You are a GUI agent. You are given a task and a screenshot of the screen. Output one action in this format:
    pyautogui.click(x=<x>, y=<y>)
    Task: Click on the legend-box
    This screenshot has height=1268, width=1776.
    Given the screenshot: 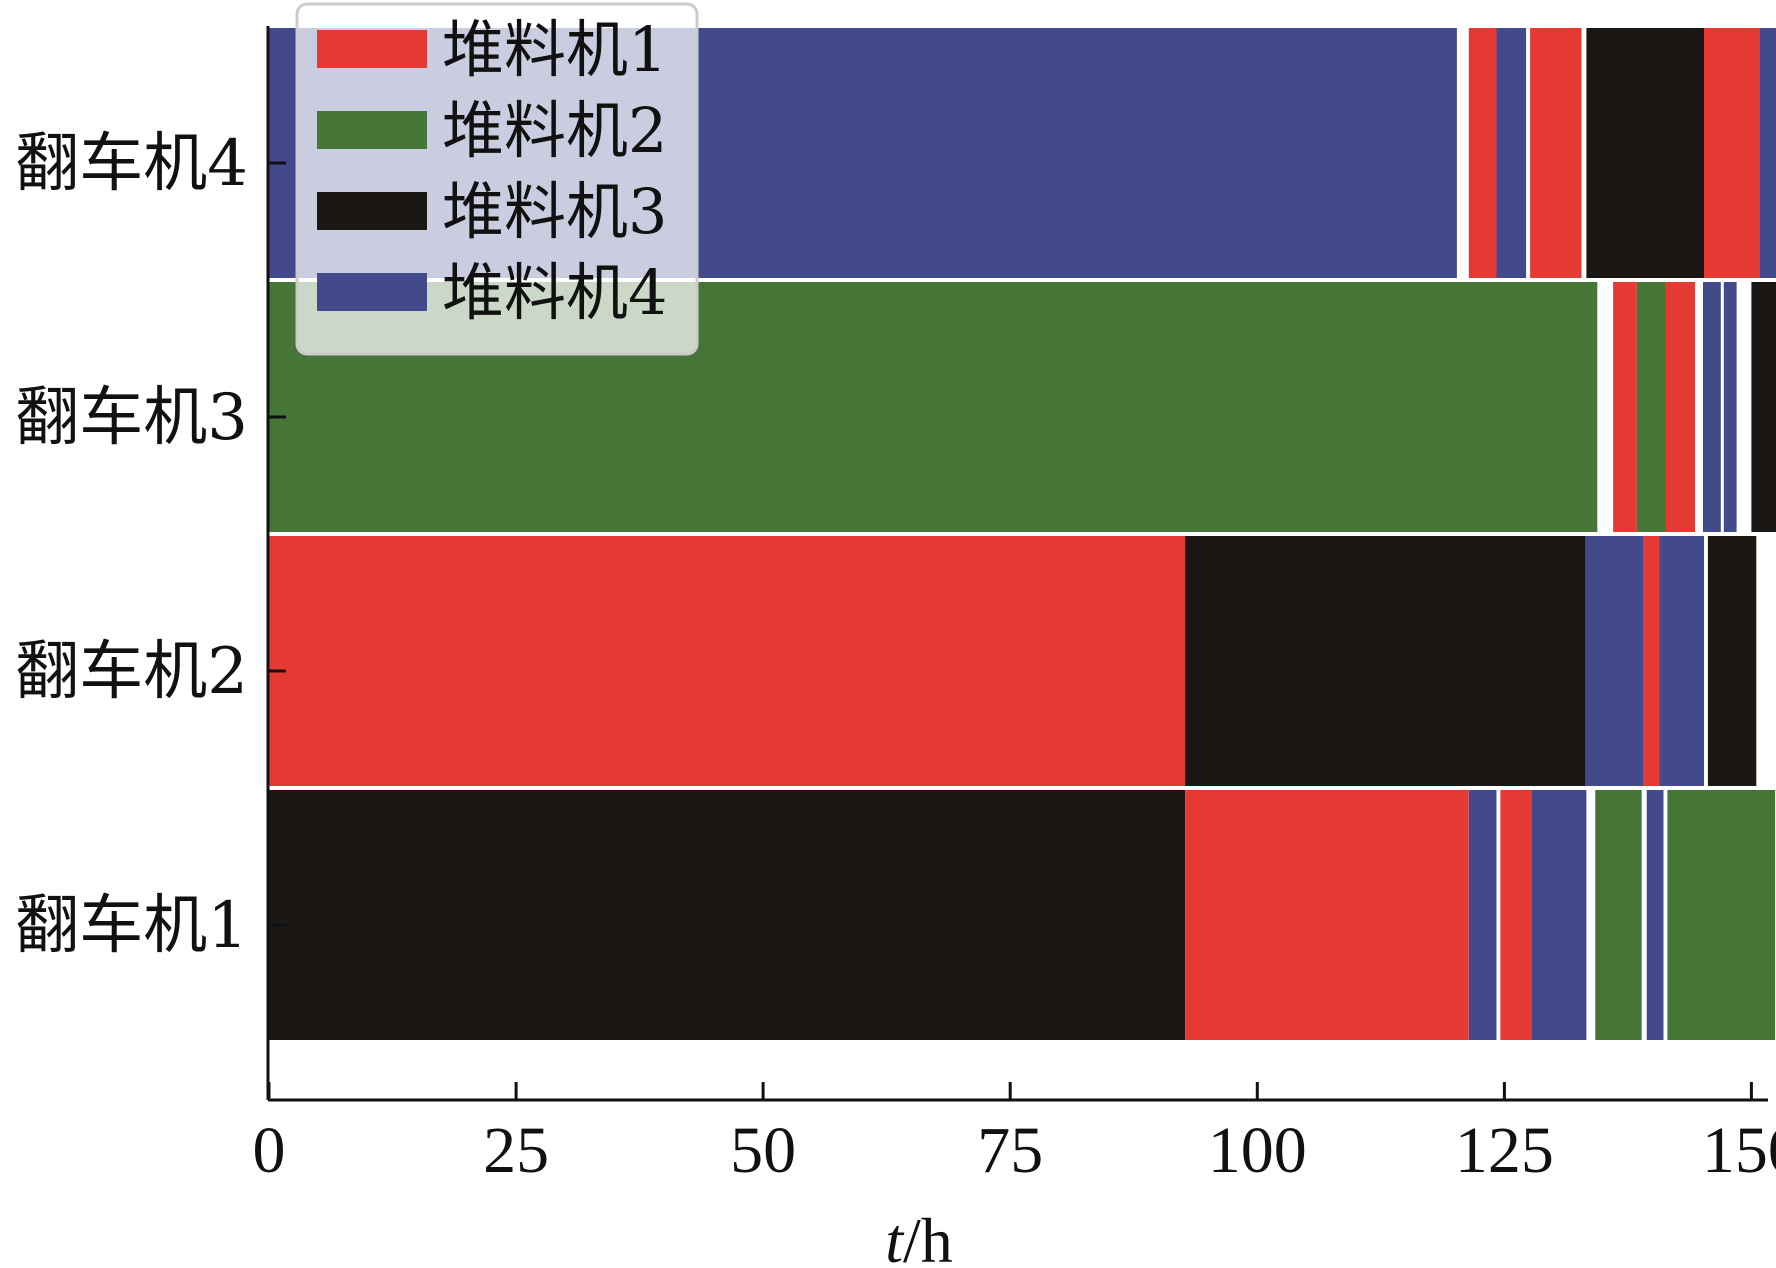 What is the action you would take?
    pyautogui.click(x=497, y=179)
    